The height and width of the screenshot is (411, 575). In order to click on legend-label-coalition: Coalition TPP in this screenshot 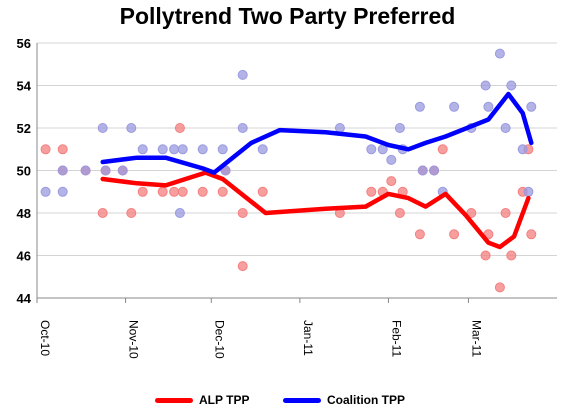, I will do `click(366, 400)`.